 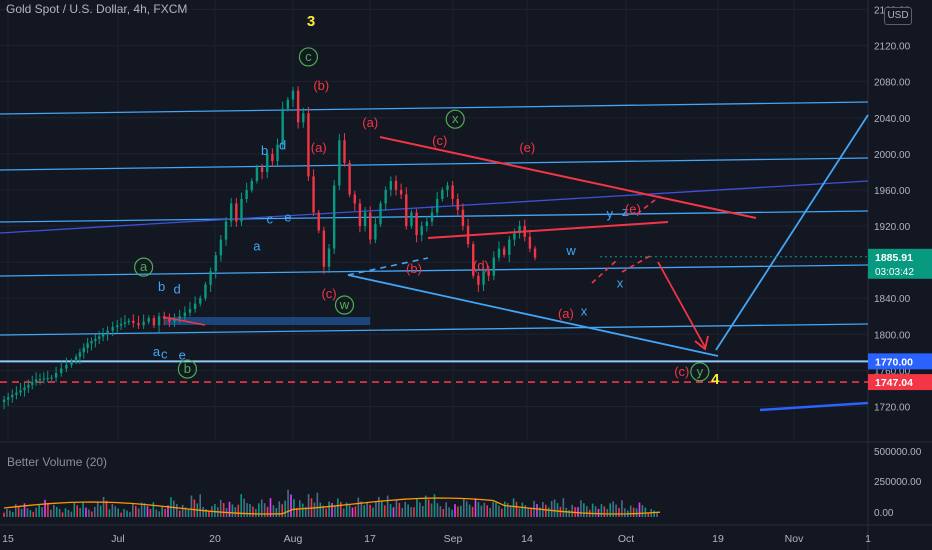 I want to click on wave-label: y, so click(x=609, y=213).